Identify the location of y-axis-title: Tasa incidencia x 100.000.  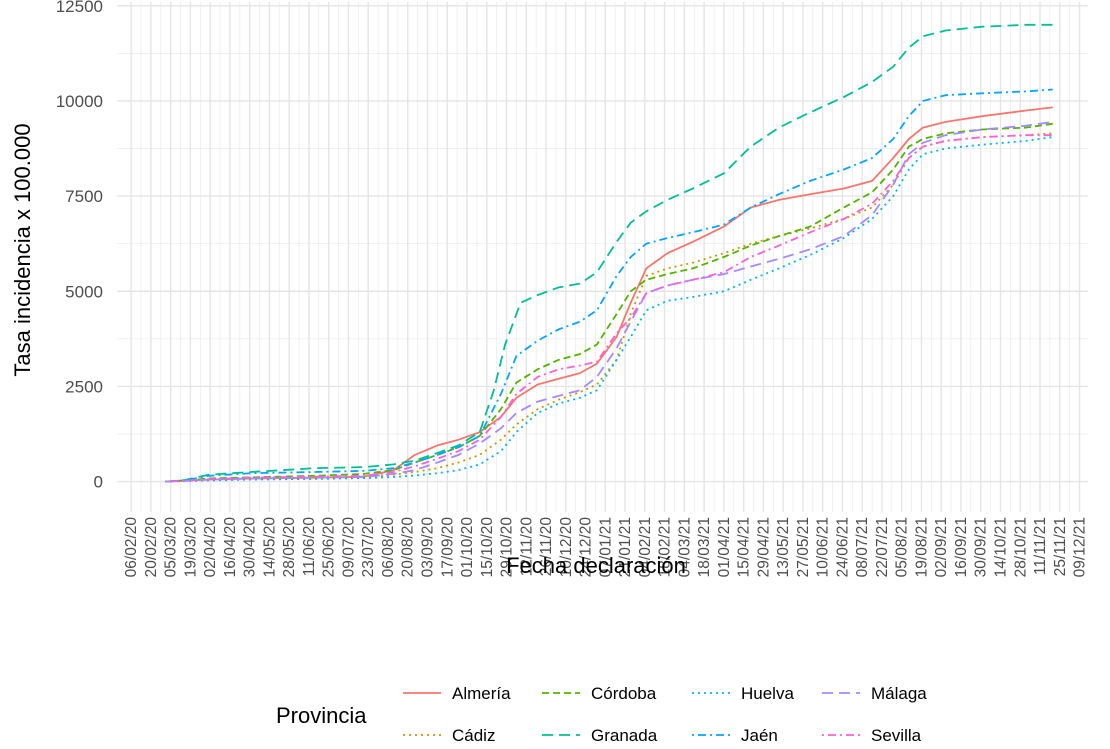
(22, 249).